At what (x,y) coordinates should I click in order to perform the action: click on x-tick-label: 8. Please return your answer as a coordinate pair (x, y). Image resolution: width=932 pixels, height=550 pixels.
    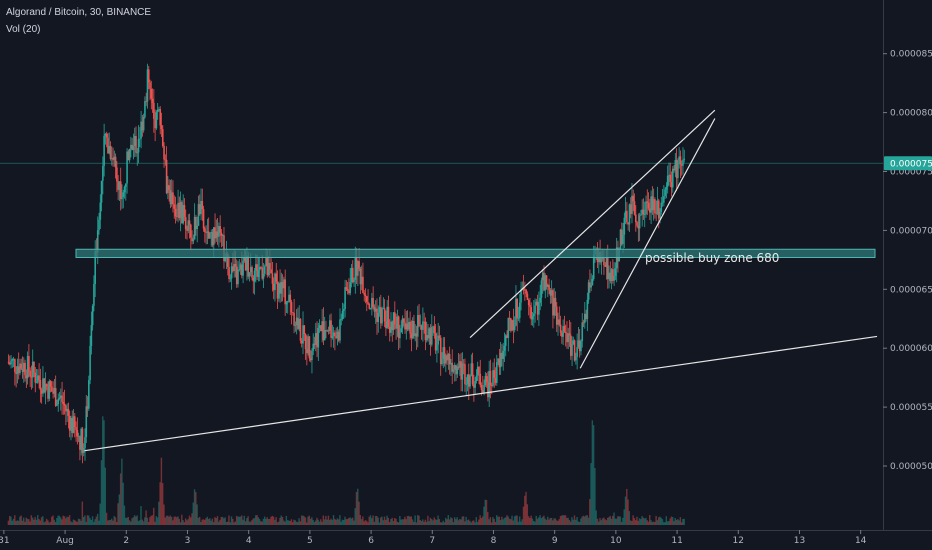
    Looking at the image, I should click on (494, 541).